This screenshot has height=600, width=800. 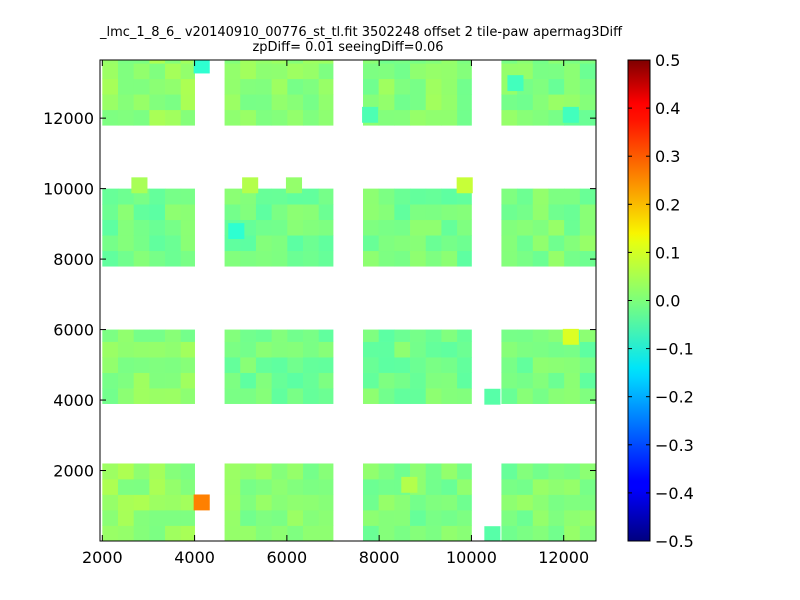 I want to click on colorbar-tick-label: −0.2, so click(x=674, y=397).